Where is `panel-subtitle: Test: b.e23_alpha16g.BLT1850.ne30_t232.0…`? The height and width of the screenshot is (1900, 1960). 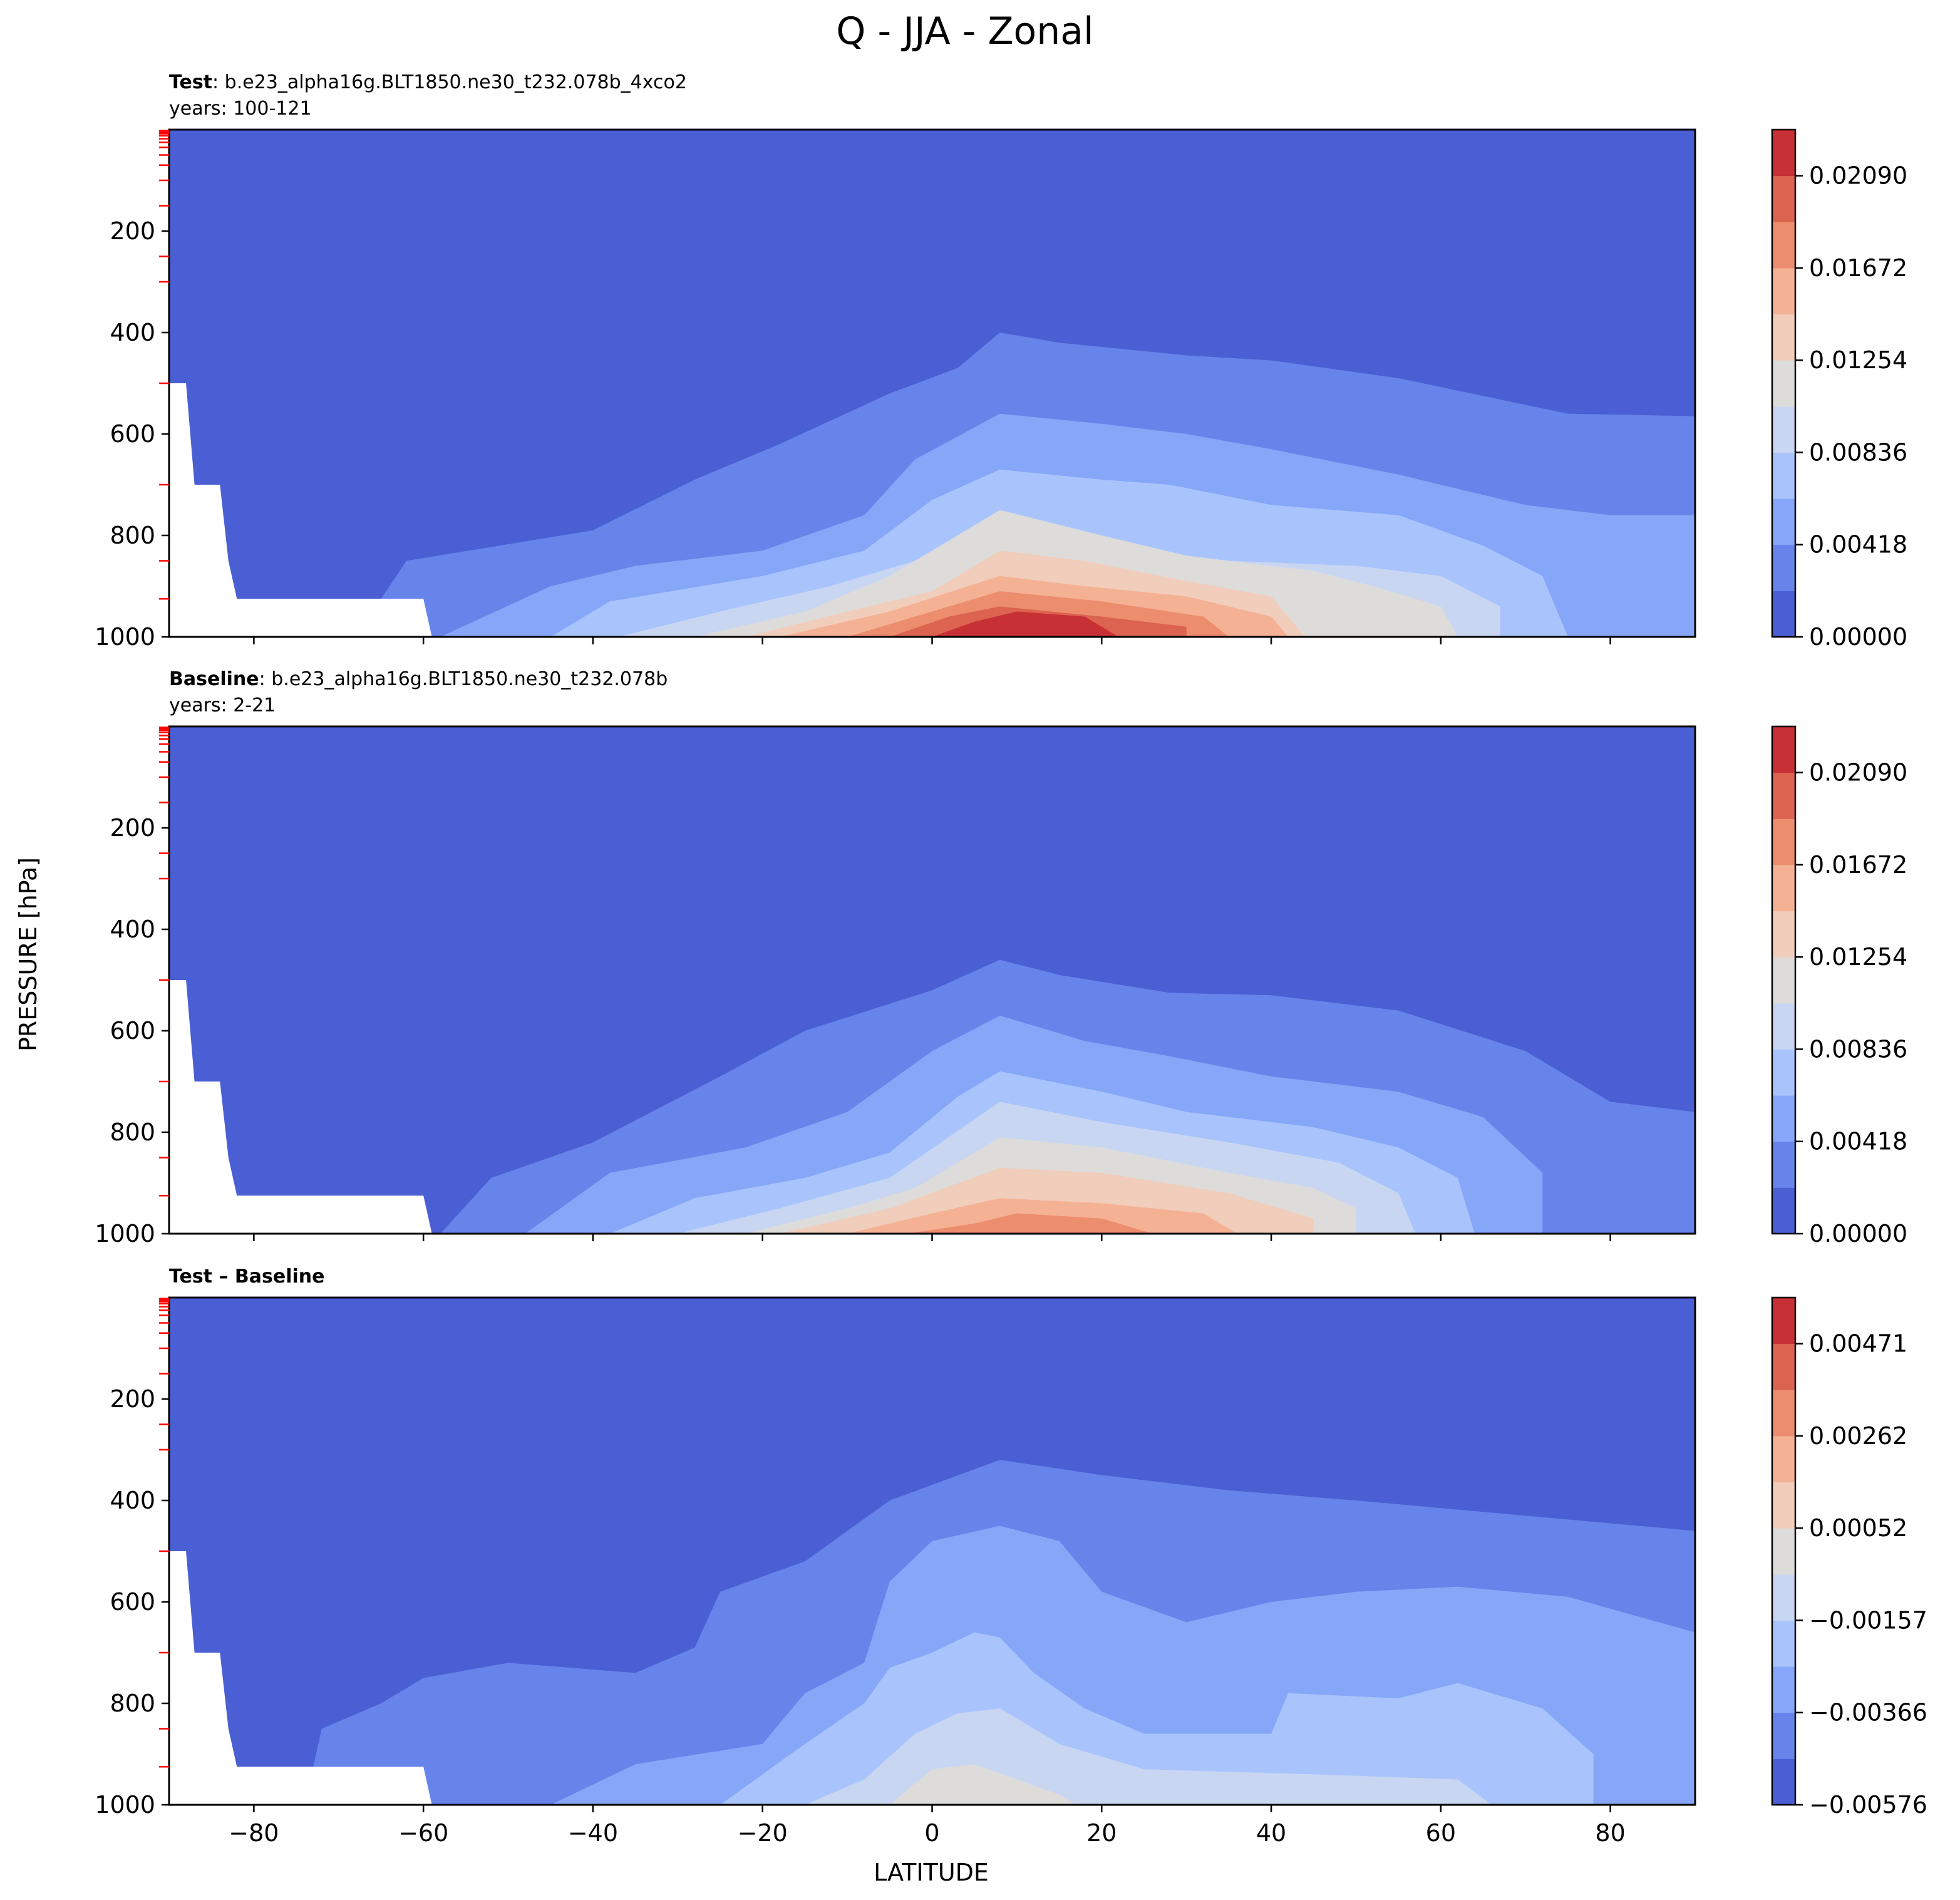
panel-subtitle: Test: b.e23_alpha16g.BLT1850.ne30_t232.0… is located at coordinates (428, 82).